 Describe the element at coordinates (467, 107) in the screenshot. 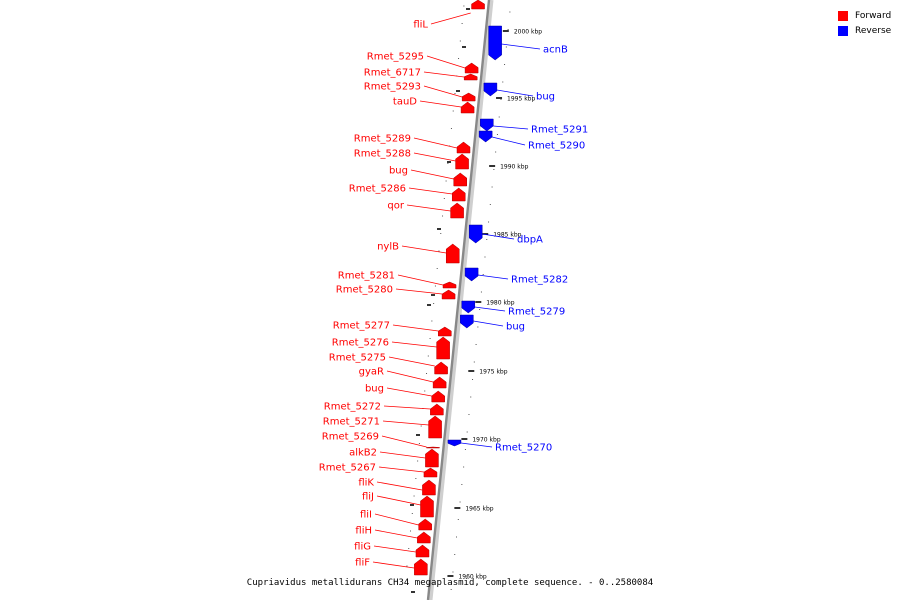

I see `gene-arrow-forward-taud` at that location.